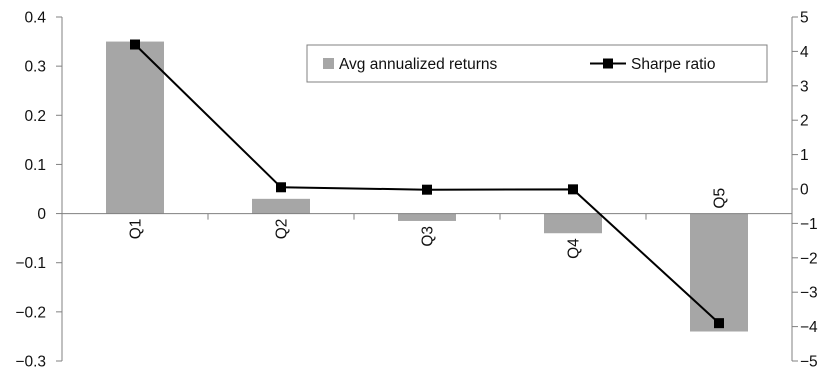 This screenshot has width=831, height=369. I want to click on right-tick-label: 5, so click(804, 18).